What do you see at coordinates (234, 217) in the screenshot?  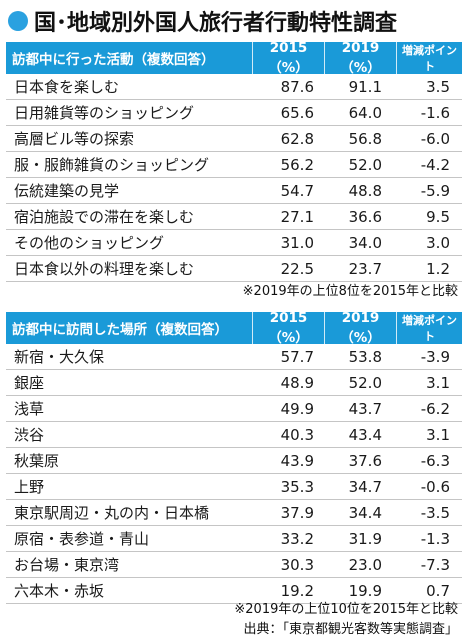 I see `table-row: 宿泊施設での滞在を楽しむ 27.1 36.6 9.5` at bounding box center [234, 217].